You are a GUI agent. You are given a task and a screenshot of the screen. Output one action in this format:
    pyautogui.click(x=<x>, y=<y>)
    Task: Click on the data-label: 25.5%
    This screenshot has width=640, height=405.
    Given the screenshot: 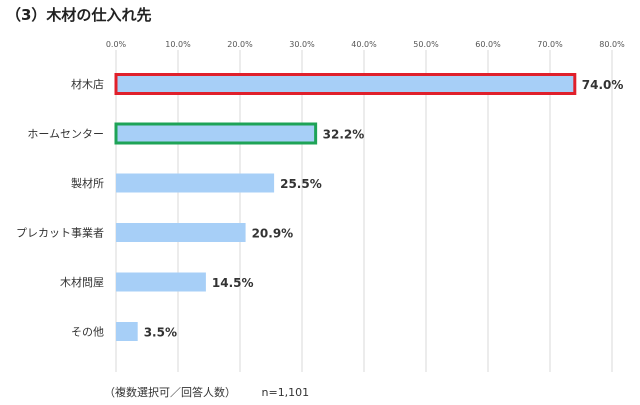 What is the action you would take?
    pyautogui.click(x=301, y=184)
    